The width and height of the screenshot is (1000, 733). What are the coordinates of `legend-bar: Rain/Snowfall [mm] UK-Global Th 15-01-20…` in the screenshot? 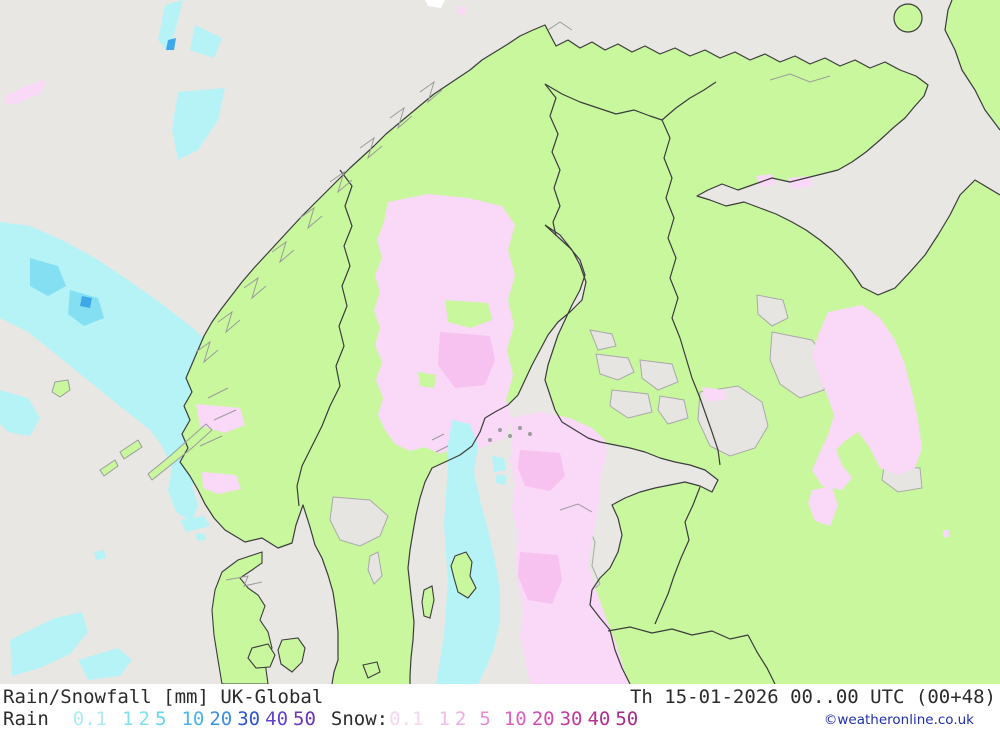 It's located at (500, 708).